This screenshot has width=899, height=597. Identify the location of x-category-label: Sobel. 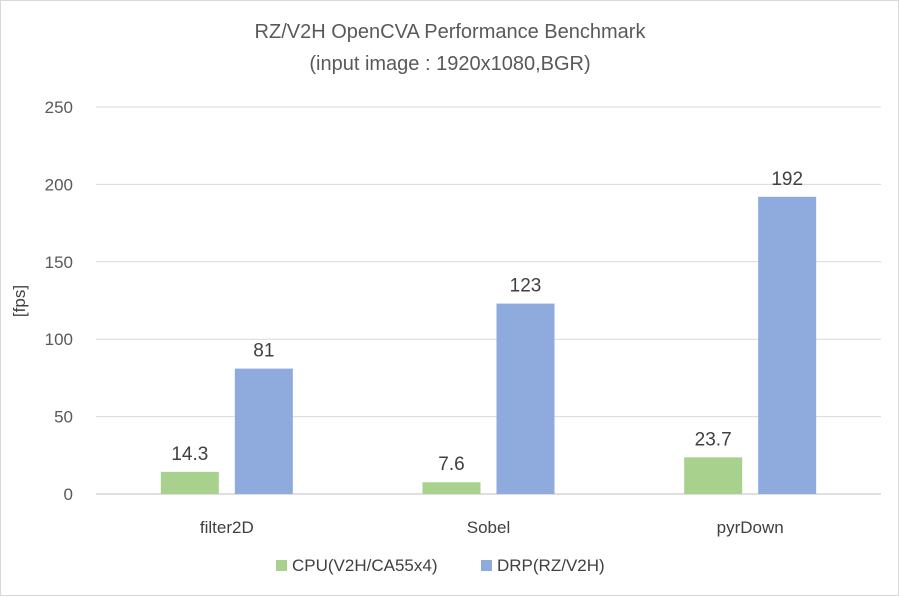
(488, 527).